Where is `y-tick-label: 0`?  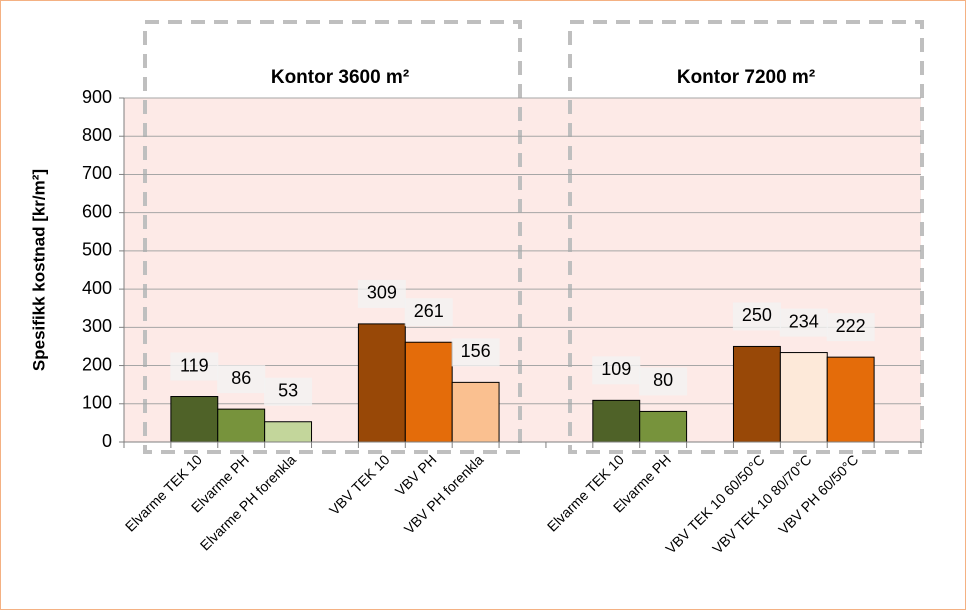
y-tick-label: 0 is located at coordinates (107, 441).